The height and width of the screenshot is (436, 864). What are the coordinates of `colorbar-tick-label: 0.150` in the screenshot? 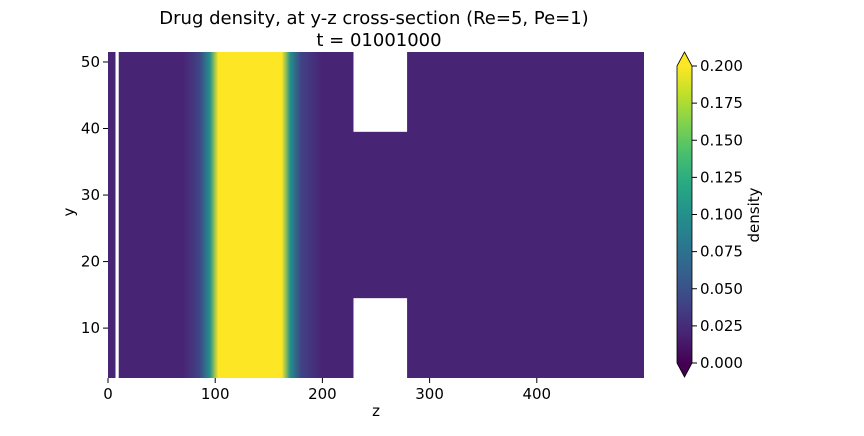 It's located at (721, 140).